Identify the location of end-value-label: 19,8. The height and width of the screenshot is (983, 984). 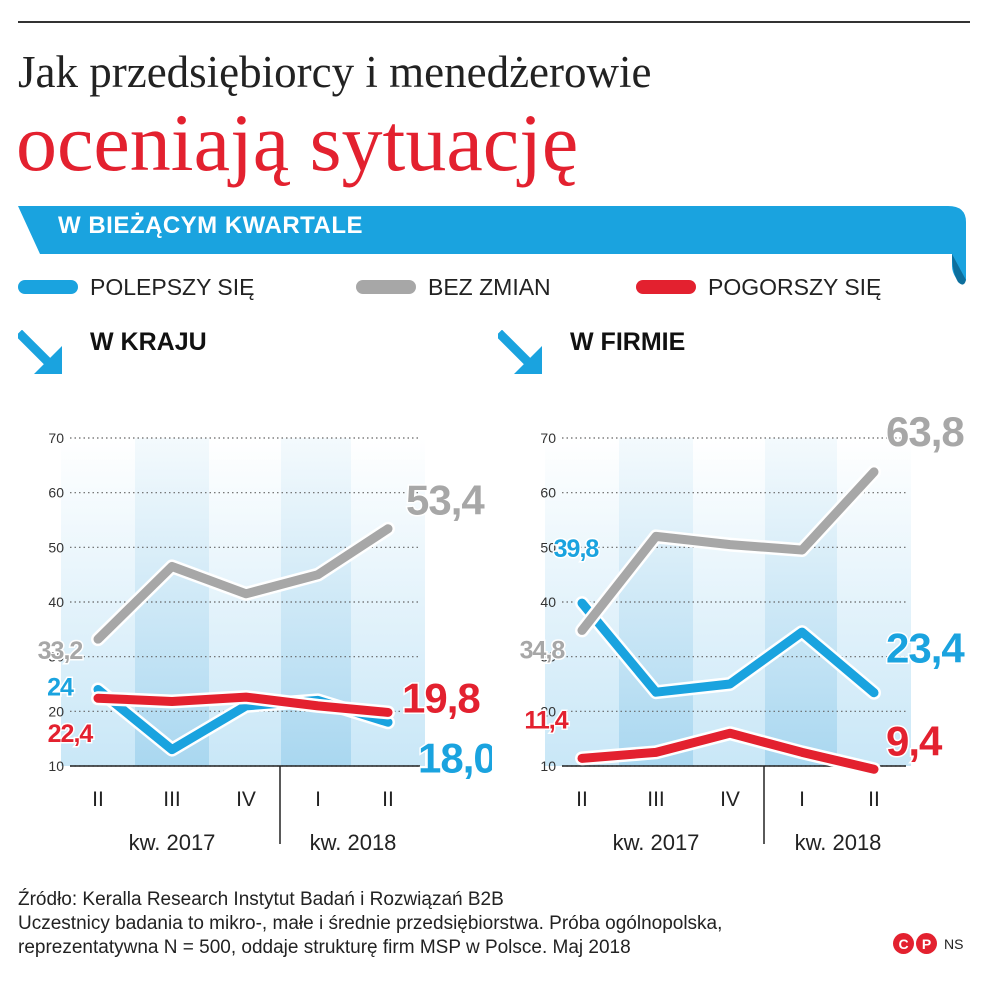
(441, 697).